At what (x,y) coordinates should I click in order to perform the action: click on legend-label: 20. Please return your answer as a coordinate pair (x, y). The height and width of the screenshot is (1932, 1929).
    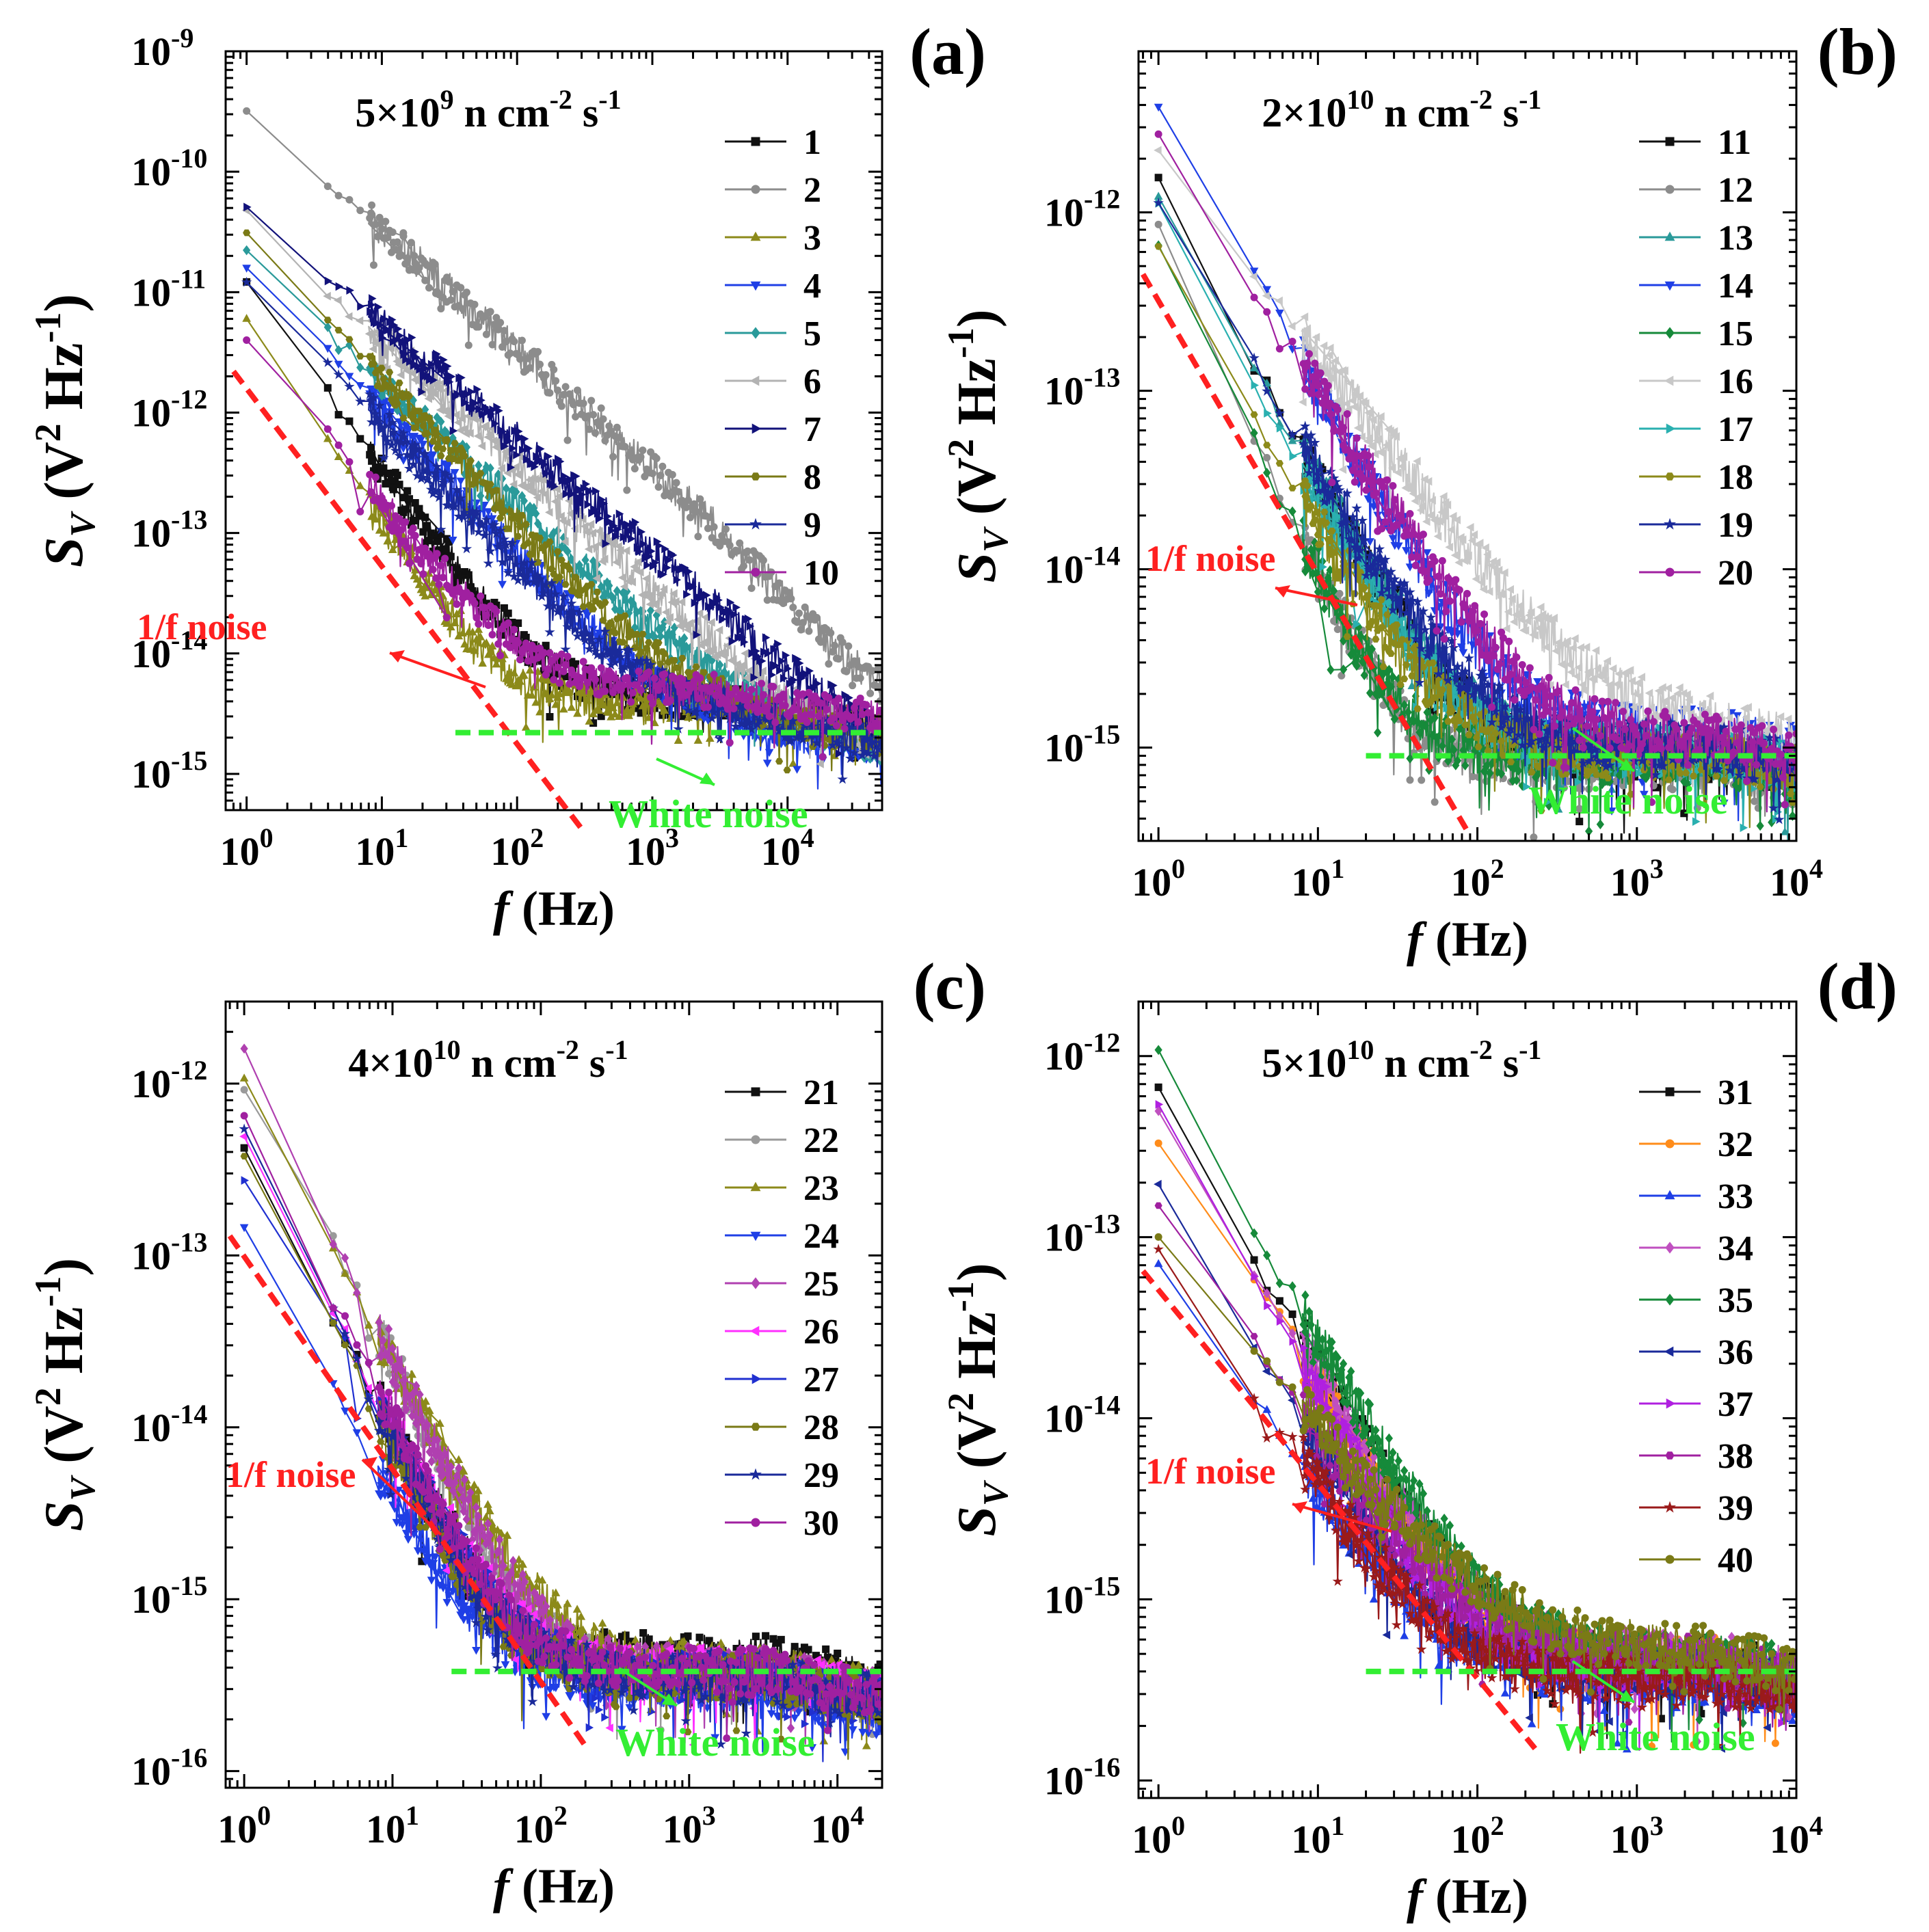
    Looking at the image, I should click on (1735, 573).